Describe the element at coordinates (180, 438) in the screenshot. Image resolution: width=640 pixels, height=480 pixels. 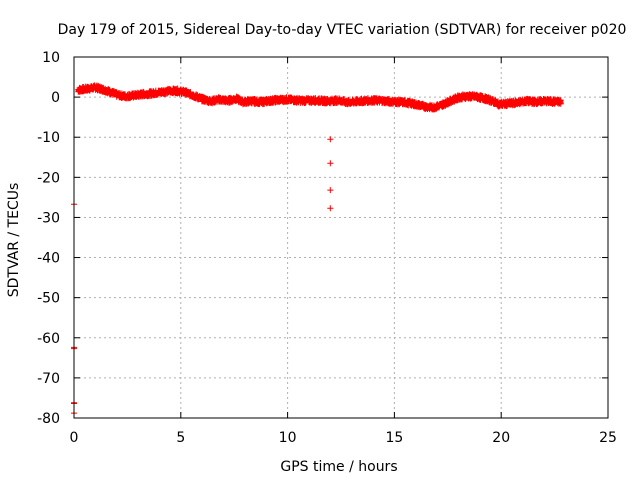
I see `x-tick-label: 5` at that location.